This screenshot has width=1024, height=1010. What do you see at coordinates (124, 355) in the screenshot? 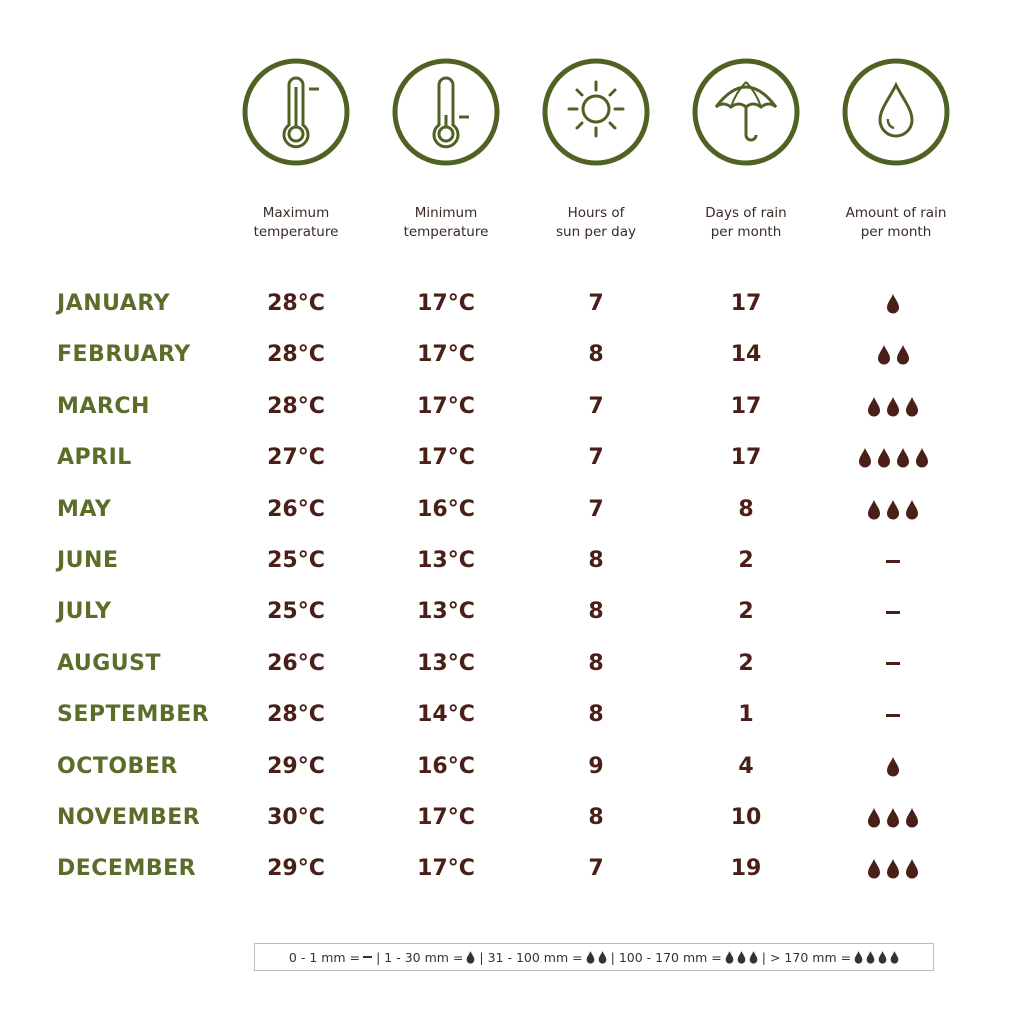
I see `month-label: FEBRUARY` at bounding box center [124, 355].